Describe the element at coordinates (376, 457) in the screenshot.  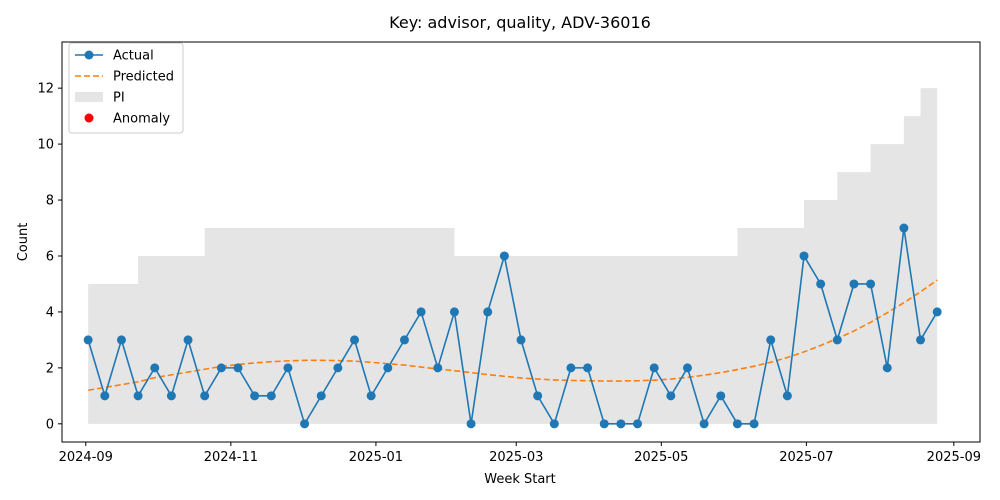
I see `x-tick-label: 2025-01` at that location.